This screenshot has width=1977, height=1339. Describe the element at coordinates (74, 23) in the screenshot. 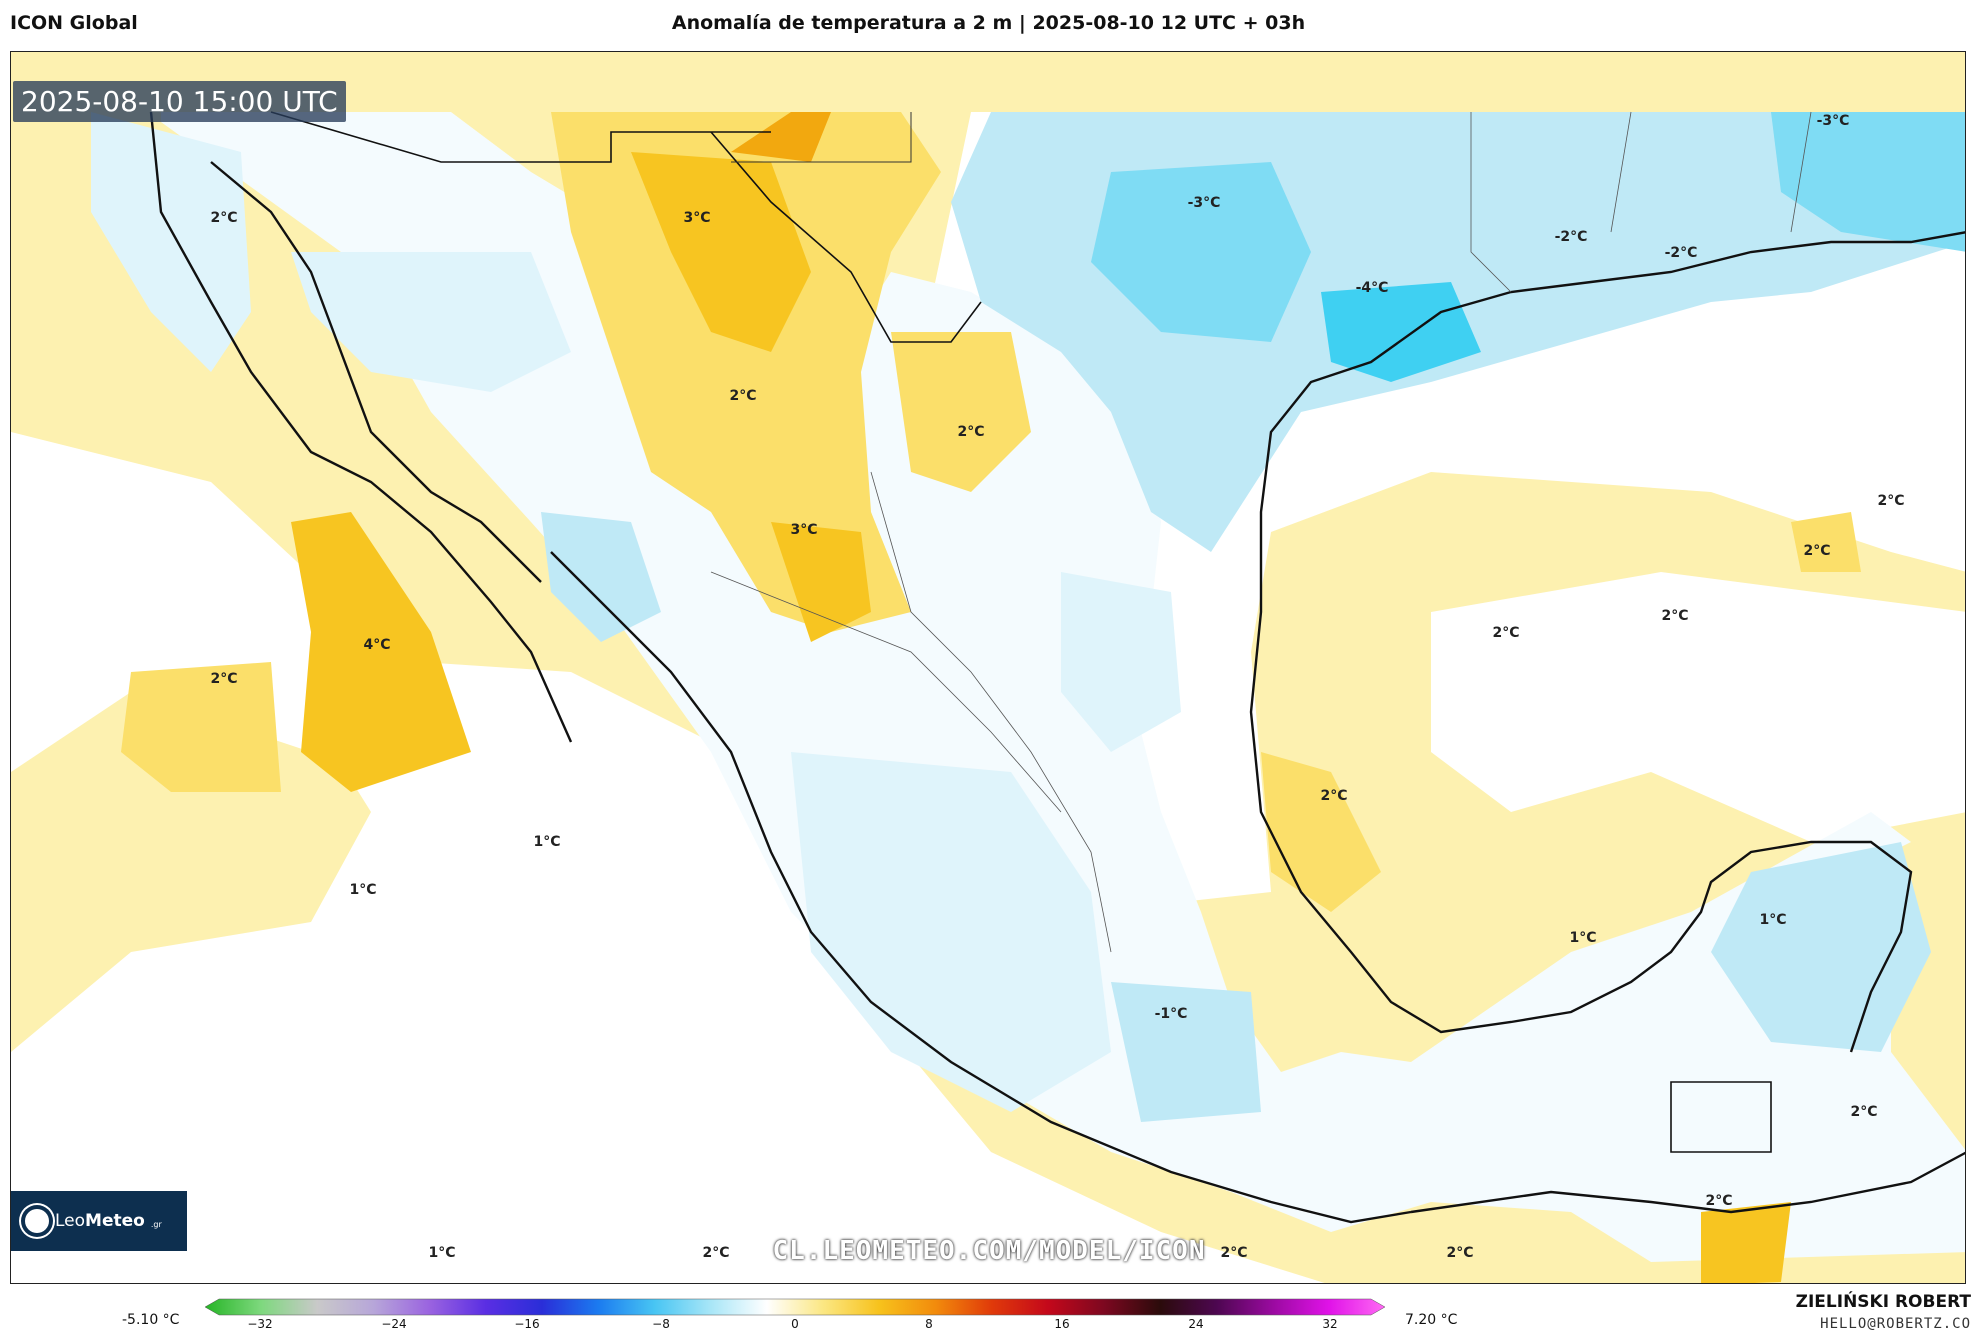

I see `model-name: ICON Global` at that location.